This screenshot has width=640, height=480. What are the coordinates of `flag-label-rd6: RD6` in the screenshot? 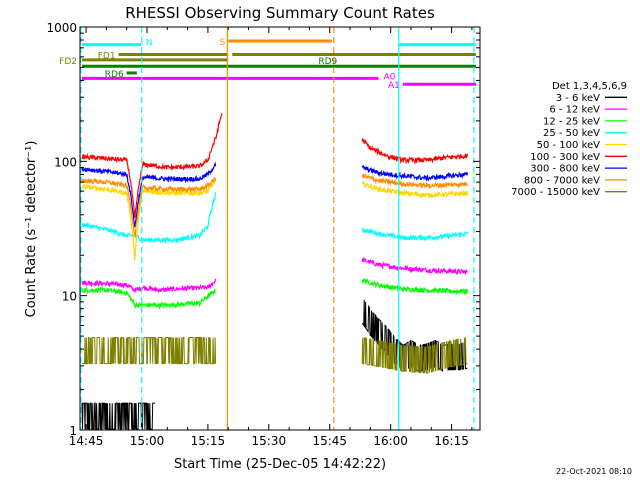 It's located at (114, 75).